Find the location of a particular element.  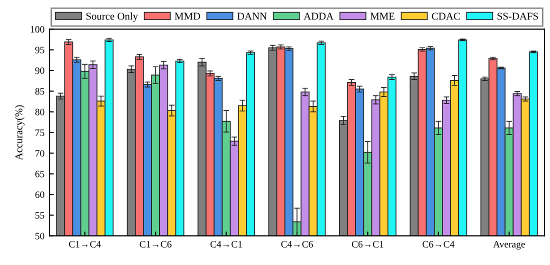

x-tick-label: C1→C6 is located at coordinates (156, 244).